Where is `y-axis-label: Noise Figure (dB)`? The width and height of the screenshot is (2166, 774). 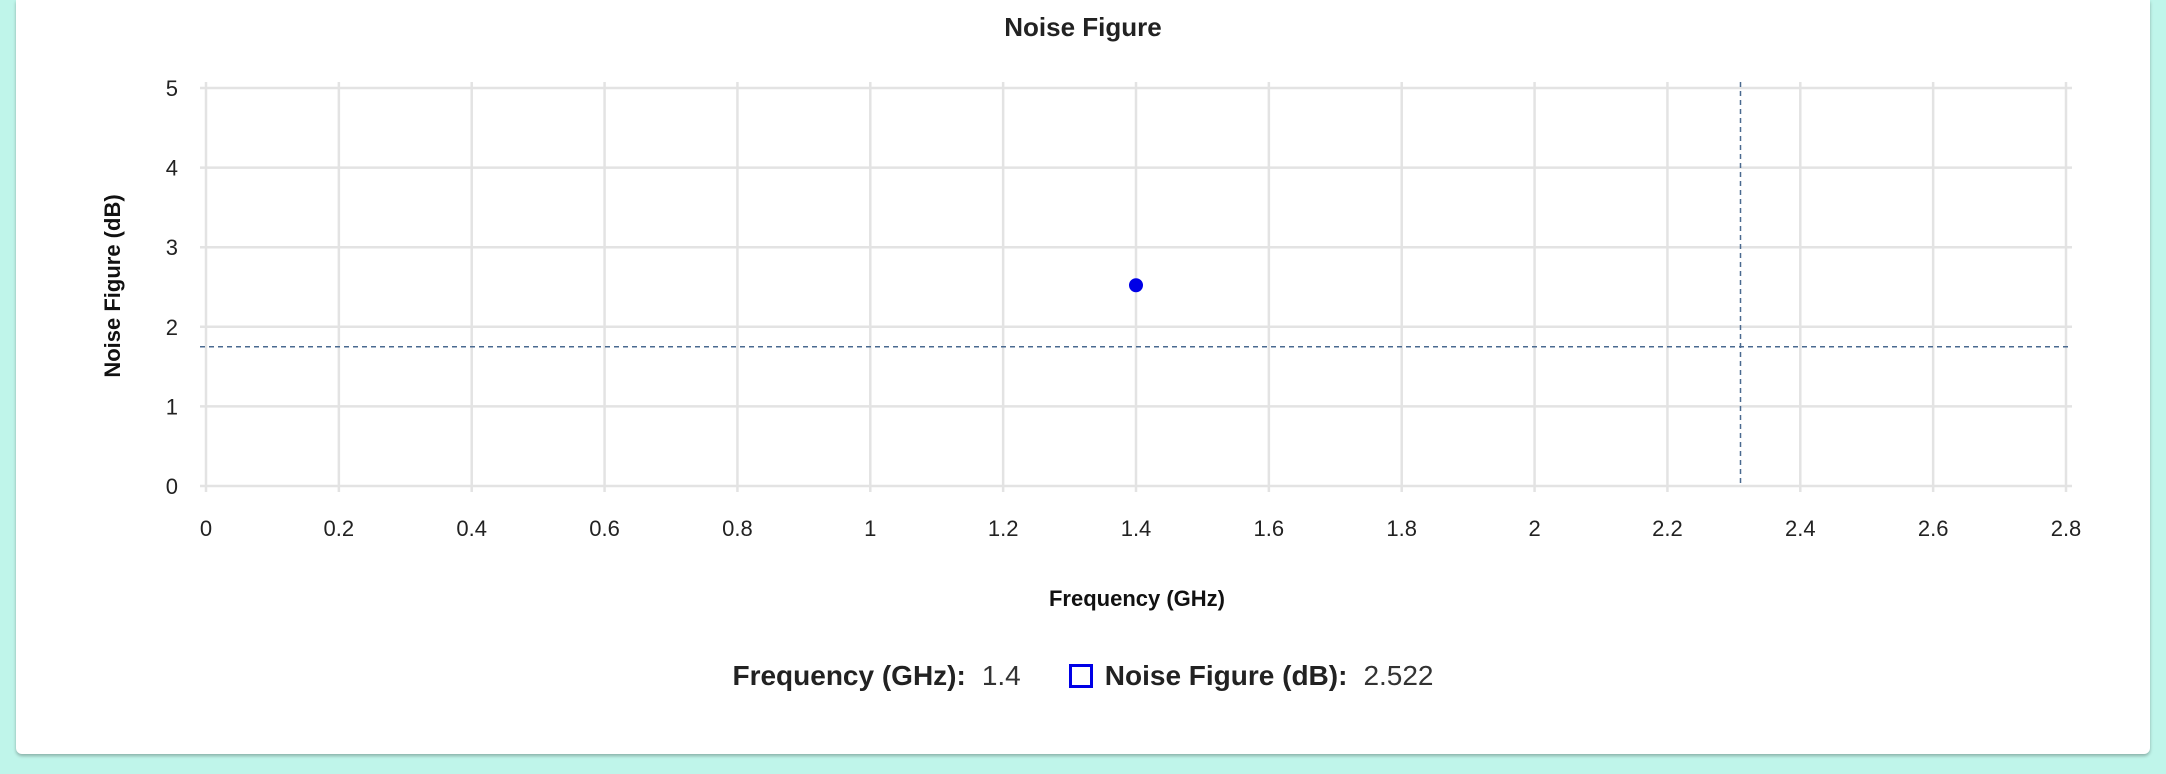 y-axis-label: Noise Figure (dB) is located at coordinates (112, 285).